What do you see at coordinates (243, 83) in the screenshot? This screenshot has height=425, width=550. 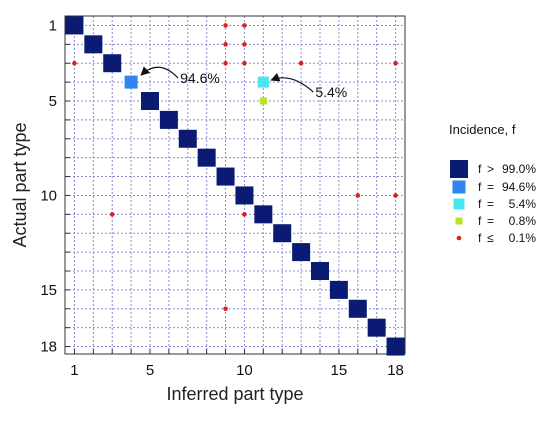 I see `annotations: 94.6% 5.4%` at bounding box center [243, 83].